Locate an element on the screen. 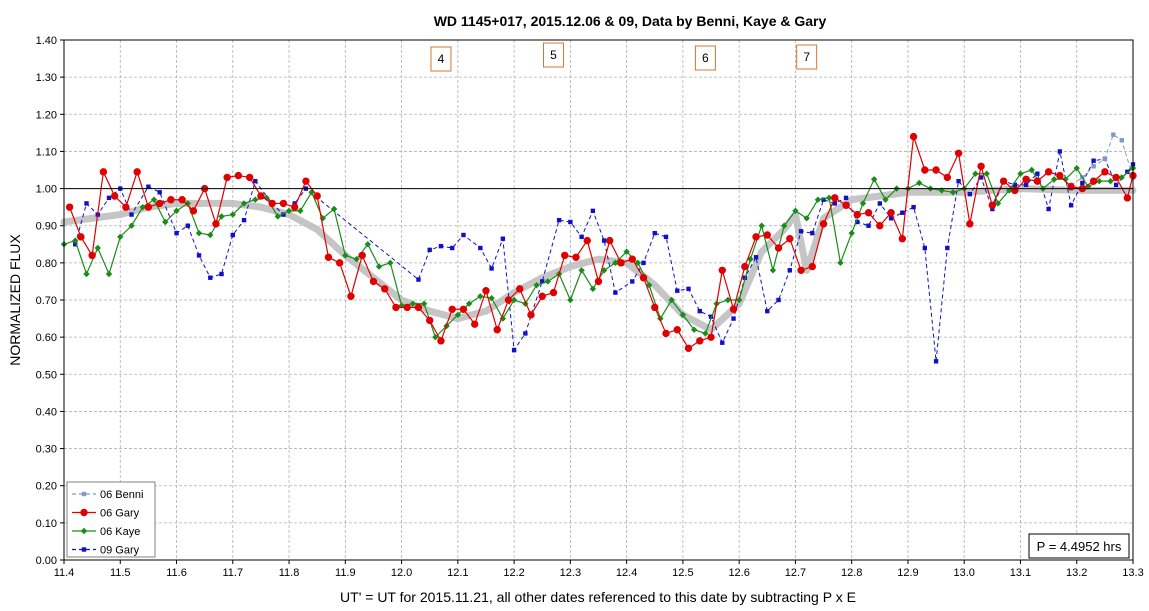 The image size is (1149, 611). x-tick-label: 13.0 is located at coordinates (963, 573).